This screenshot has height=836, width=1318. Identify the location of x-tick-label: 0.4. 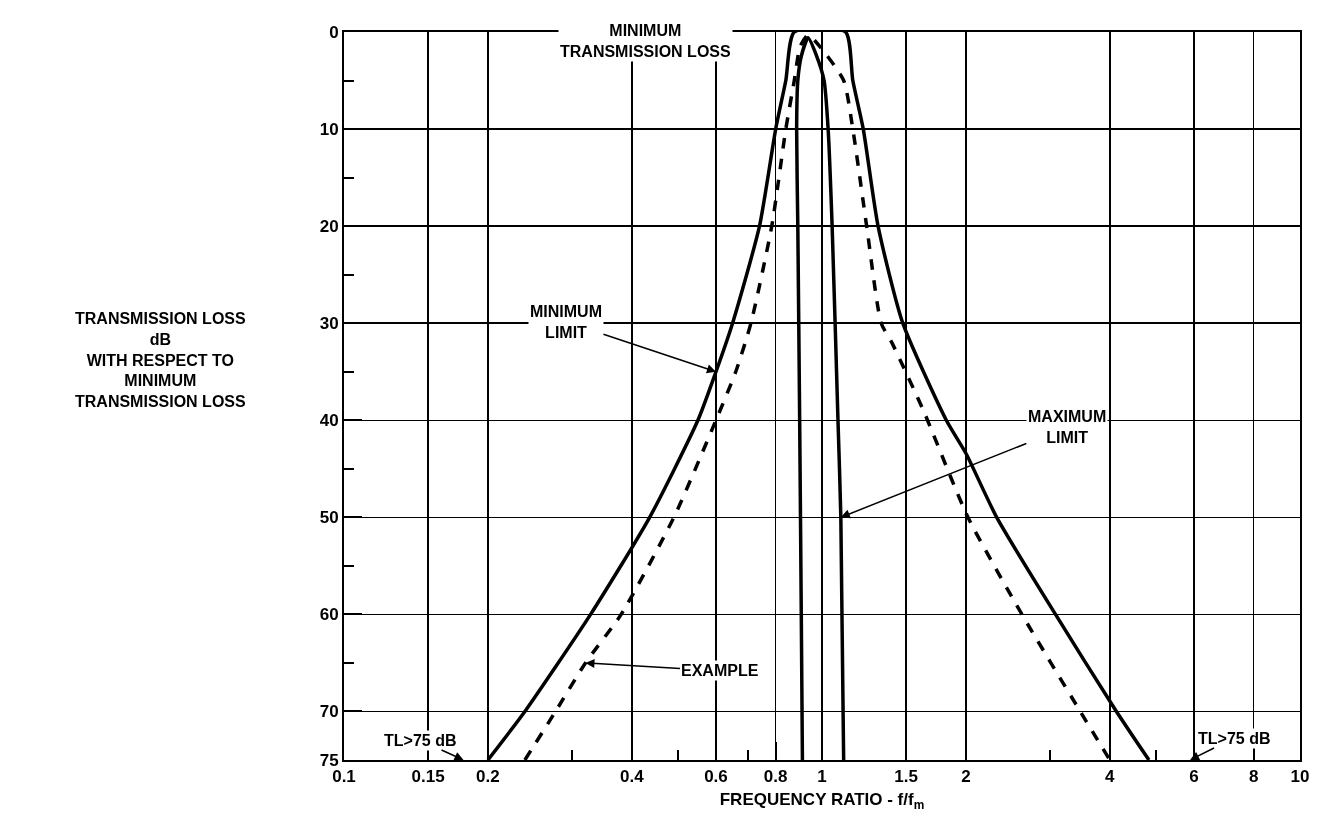
(632, 777).